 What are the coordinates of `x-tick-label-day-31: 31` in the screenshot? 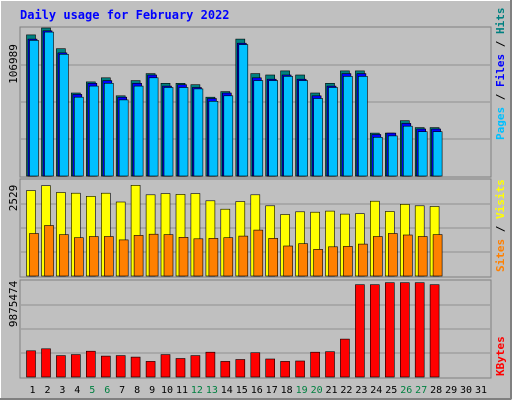 It's located at (481, 390).